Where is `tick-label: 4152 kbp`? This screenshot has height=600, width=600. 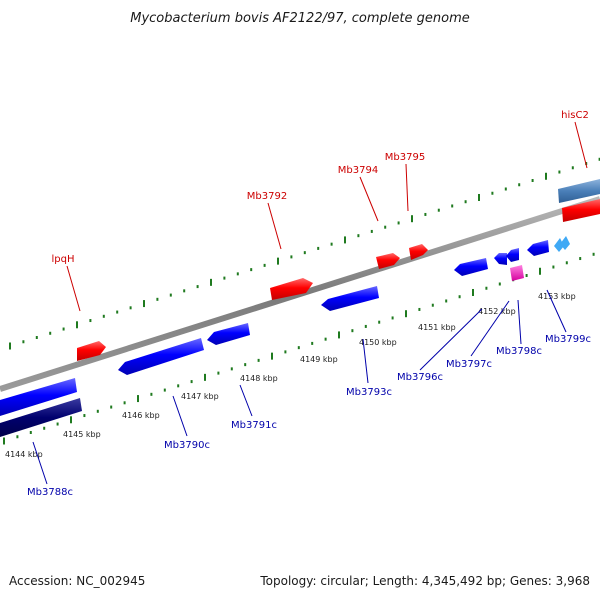
tick-label: 4152 kbp is located at coordinates (497, 311).